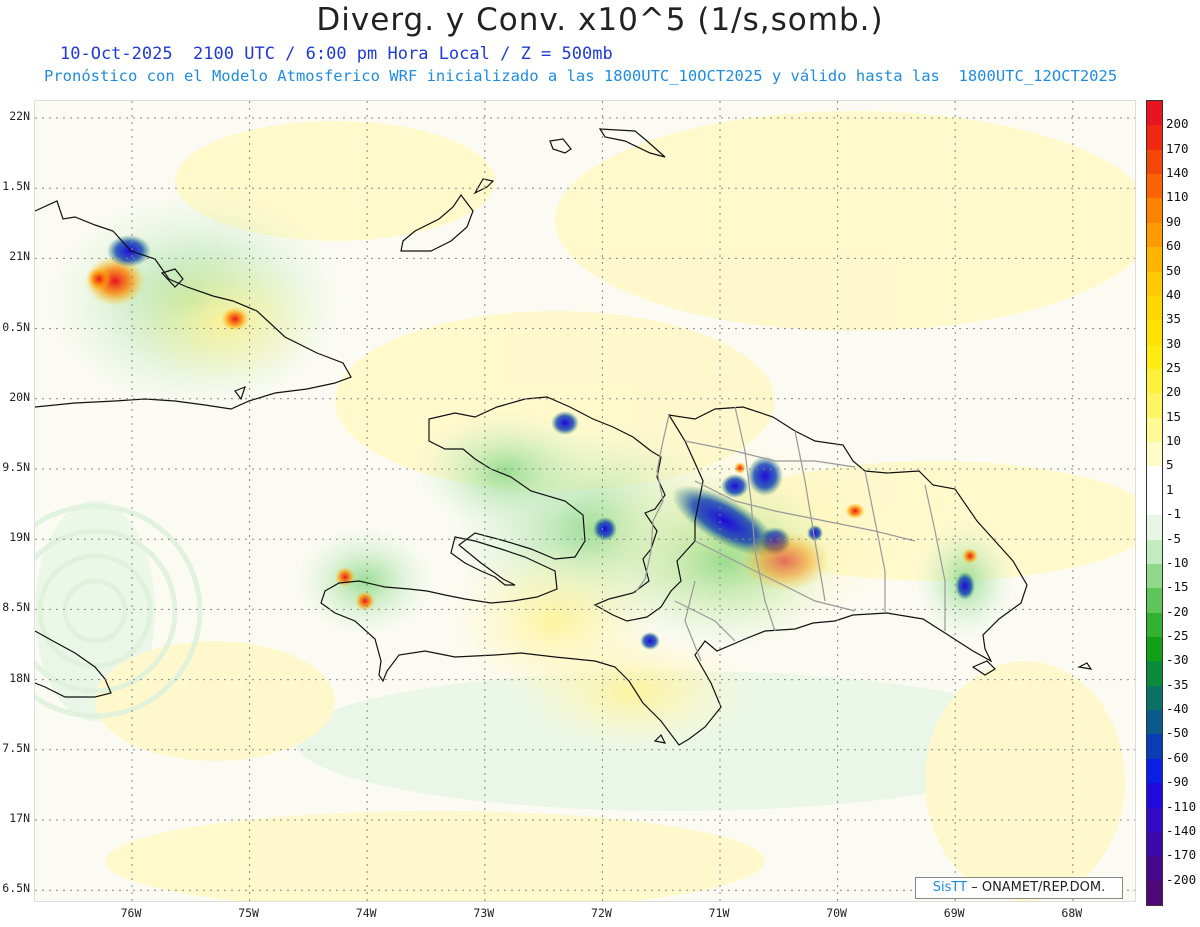 The height and width of the screenshot is (927, 1200). Describe the element at coordinates (19, 116) in the screenshot. I see `lat-label: 22N` at that location.